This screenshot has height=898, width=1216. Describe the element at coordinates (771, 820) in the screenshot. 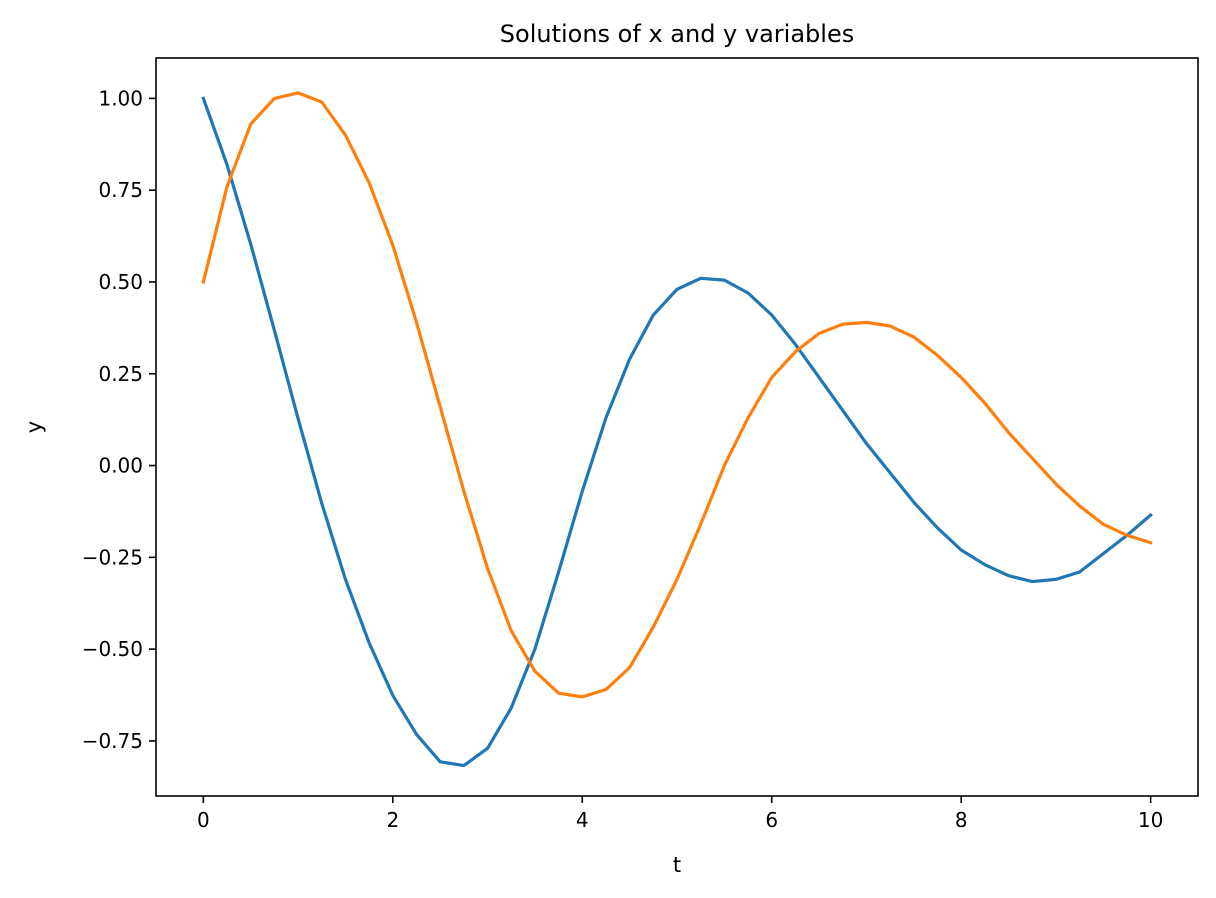

I see `x-tick-label: 6` at that location.